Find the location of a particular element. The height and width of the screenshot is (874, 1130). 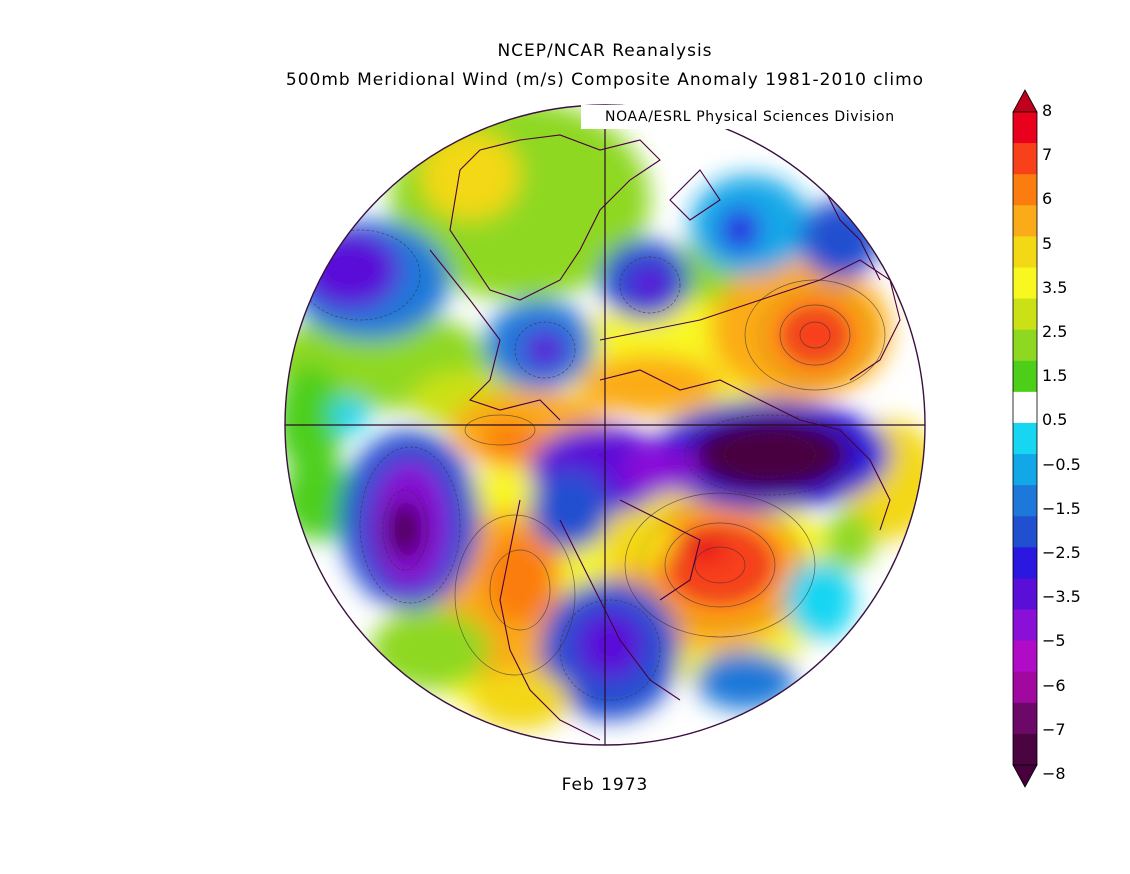

colorbar-tick-label: 2.5 is located at coordinates (1055, 331).